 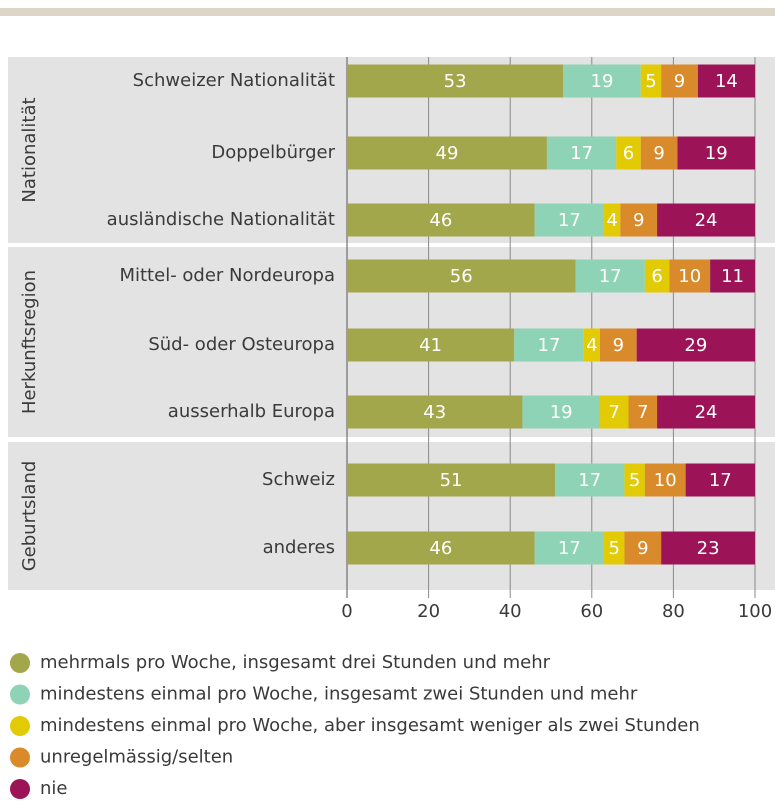 I want to click on group-label: Geburtsland, so click(x=29, y=516).